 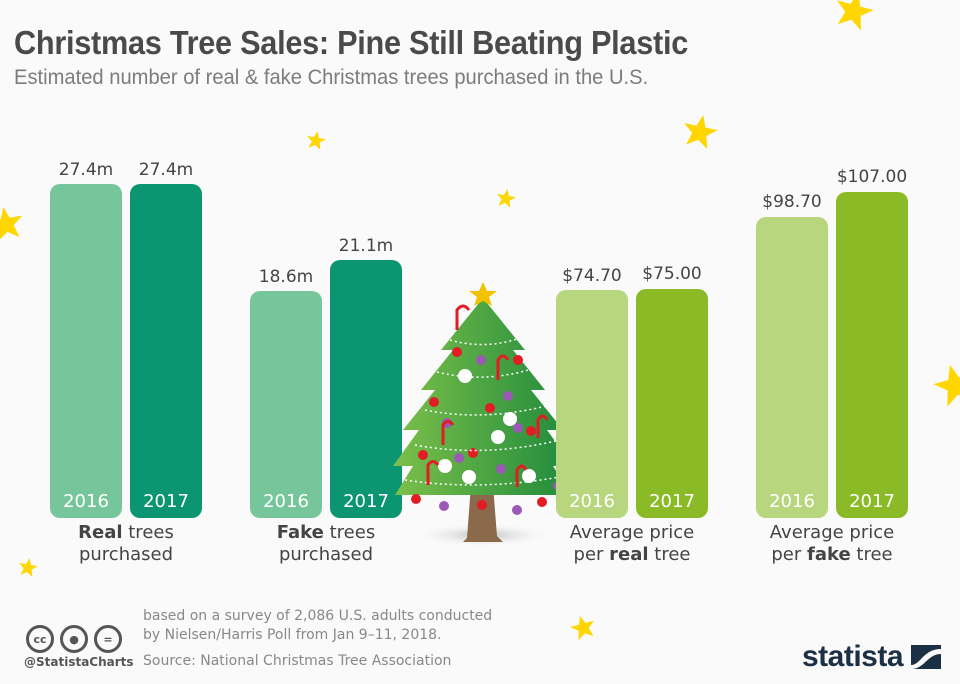 What do you see at coordinates (926, 657) in the screenshot?
I see `statista-logo-mark-icon` at bounding box center [926, 657].